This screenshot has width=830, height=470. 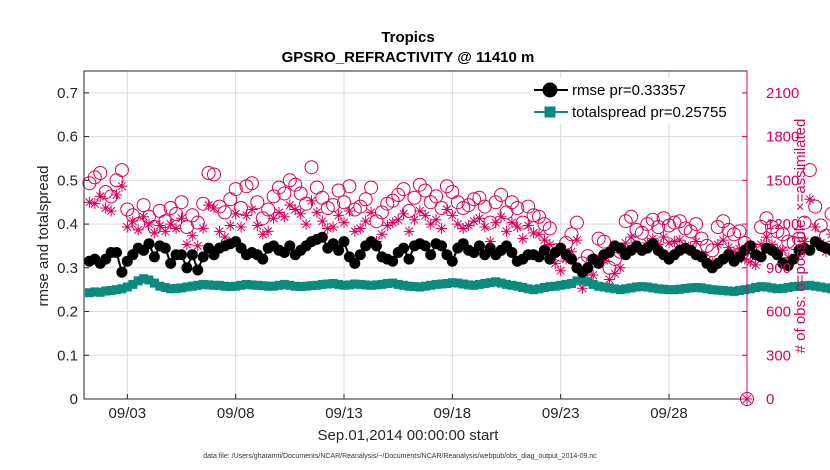 What do you see at coordinates (782, 180) in the screenshot?
I see `y-tick-label-right: 1500` at bounding box center [782, 180].